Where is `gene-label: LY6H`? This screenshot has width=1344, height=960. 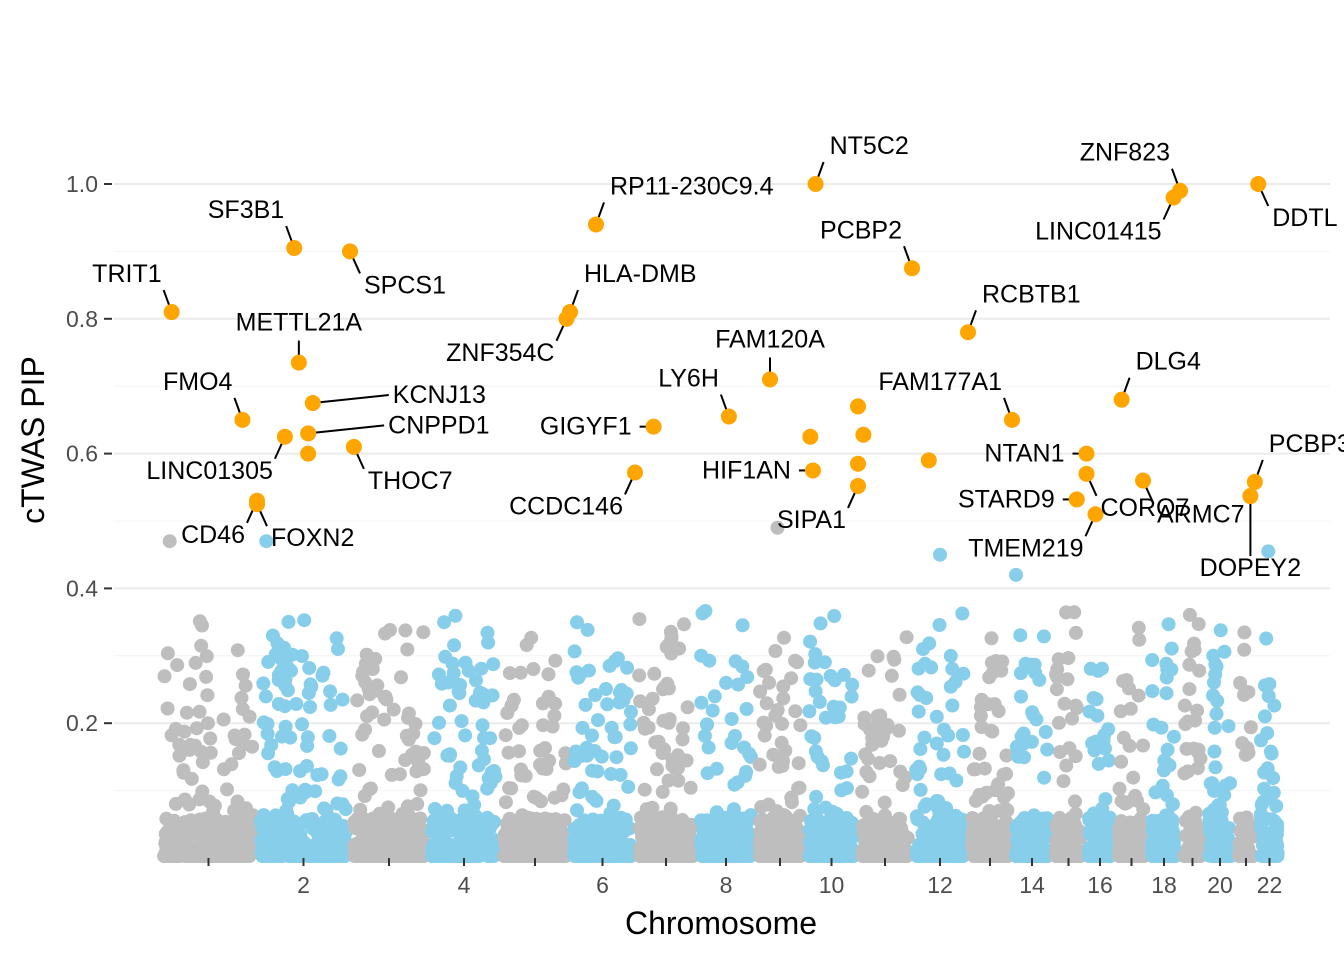 gene-label: LY6H is located at coordinates (688, 379).